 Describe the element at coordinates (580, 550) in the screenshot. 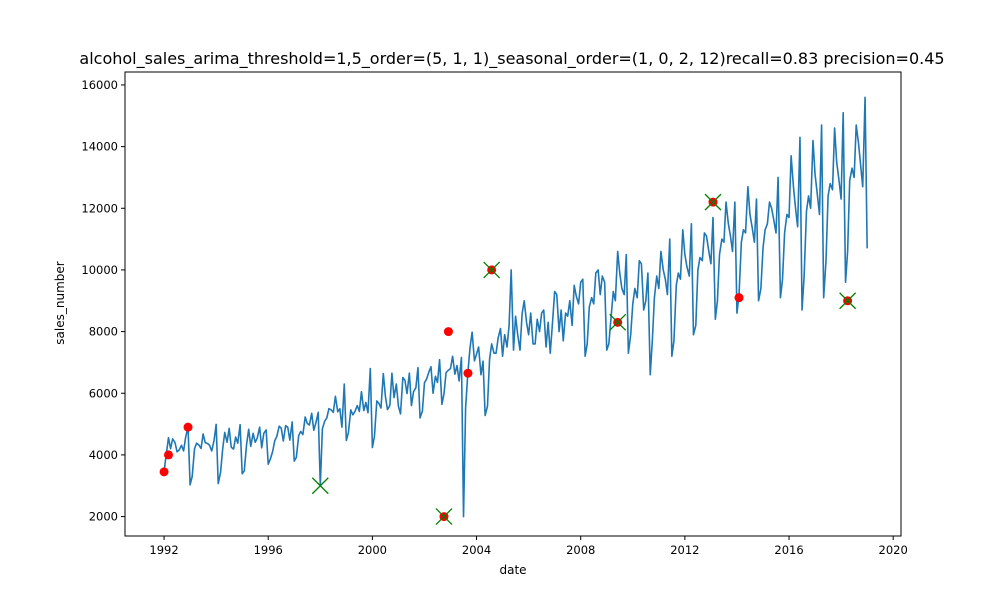

I see `x-tick-label: 2008` at that location.